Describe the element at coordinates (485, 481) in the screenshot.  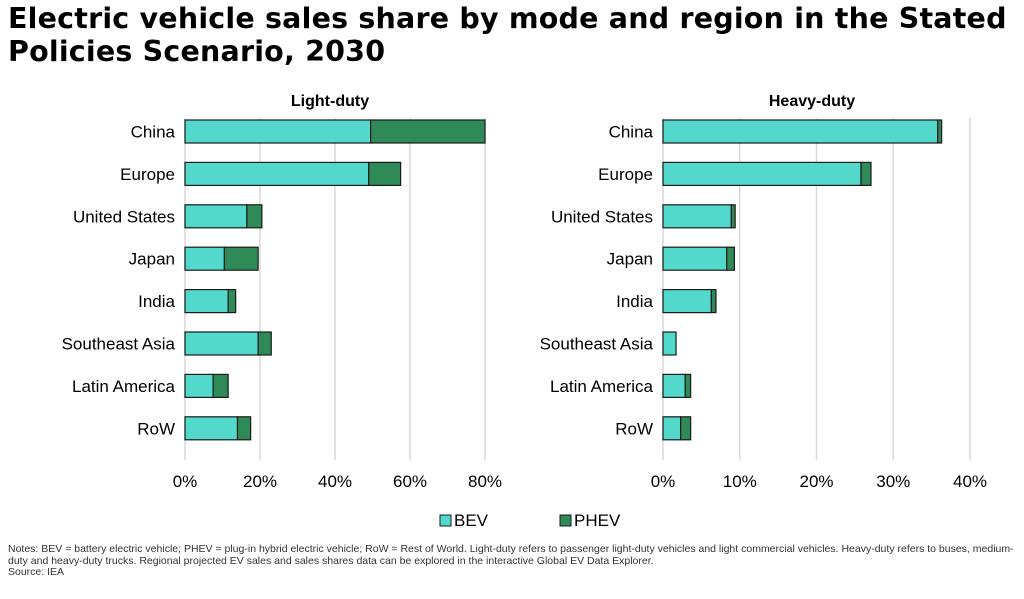
I see `light-duty-tick-label: 80%` at that location.